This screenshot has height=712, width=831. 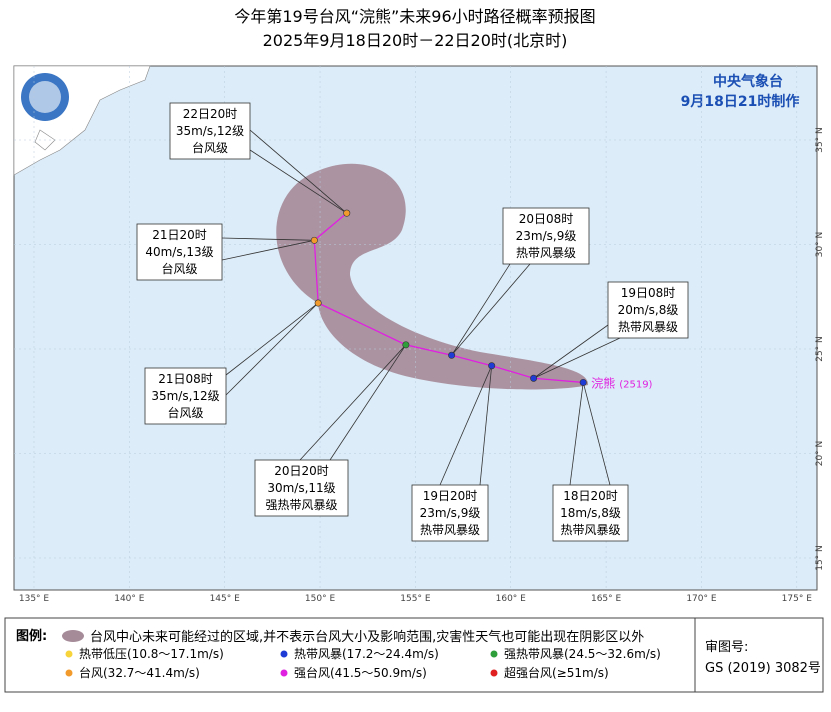 What do you see at coordinates (820, 245) in the screenshot?
I see `lat-tick-label: 30° N` at bounding box center [820, 245].